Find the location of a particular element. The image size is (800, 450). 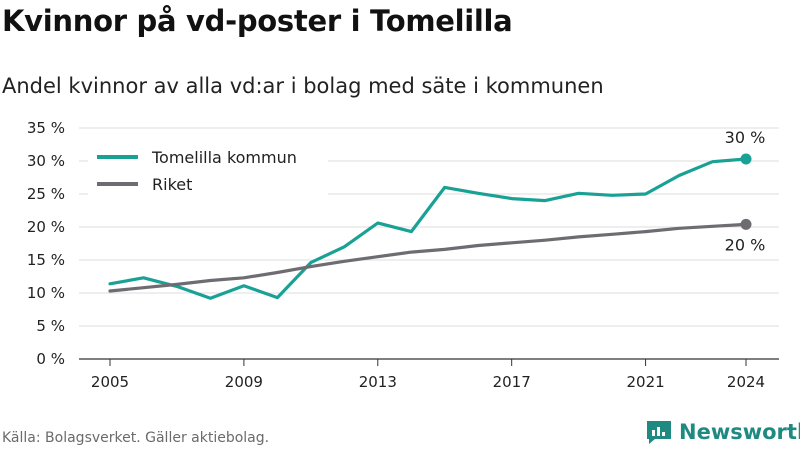

legend-label: Tomelilla kommun is located at coordinates (224, 157).